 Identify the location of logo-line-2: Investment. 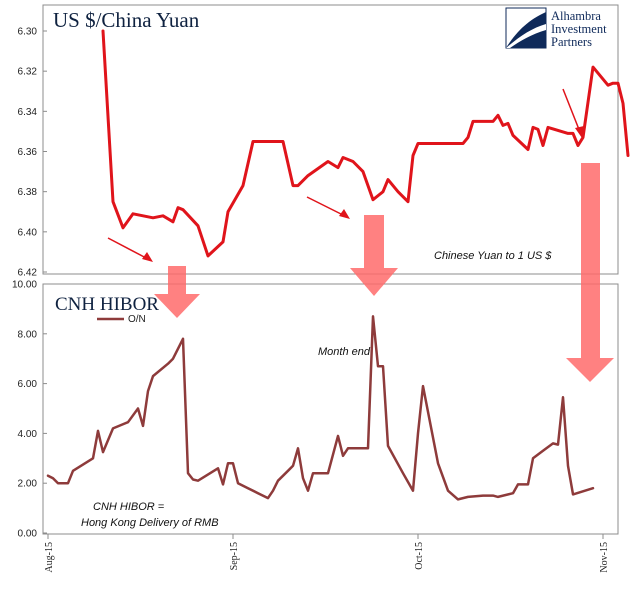
(579, 29).